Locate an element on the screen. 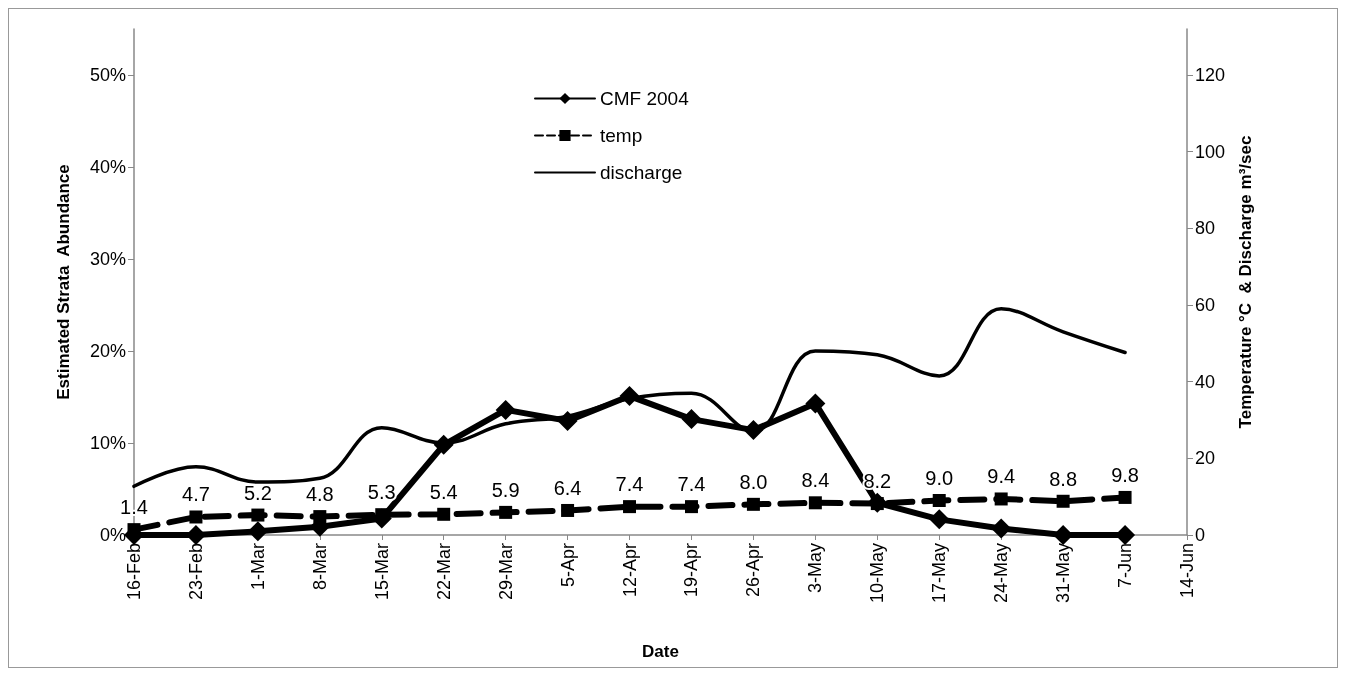  y-tick-label: 20% is located at coordinates (107, 351).